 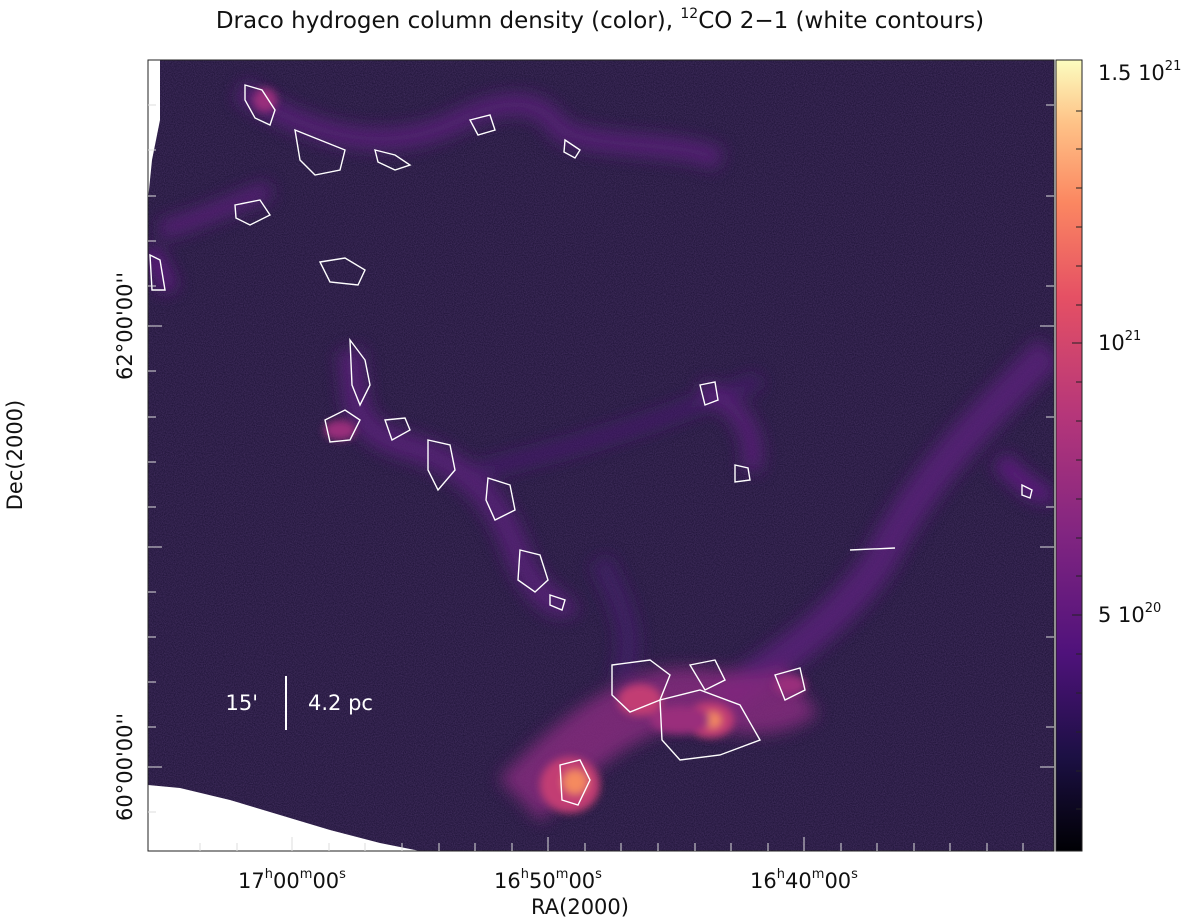 What do you see at coordinates (306, 874) in the screenshot?
I see `x-tick-1-m-unit: m` at bounding box center [306, 874].